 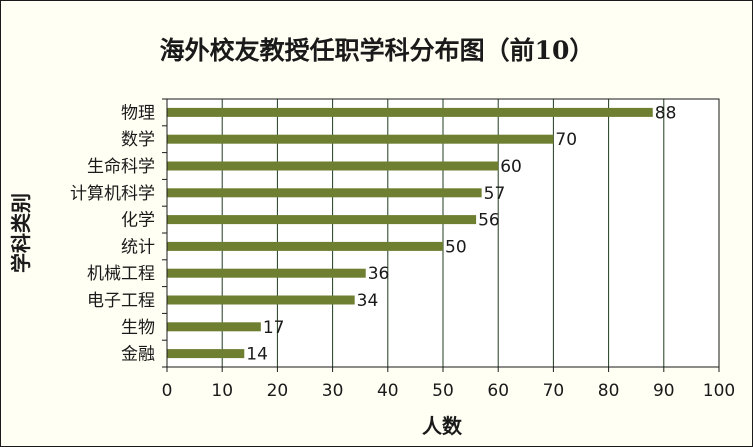 I want to click on data-label: 60, so click(x=511, y=167).